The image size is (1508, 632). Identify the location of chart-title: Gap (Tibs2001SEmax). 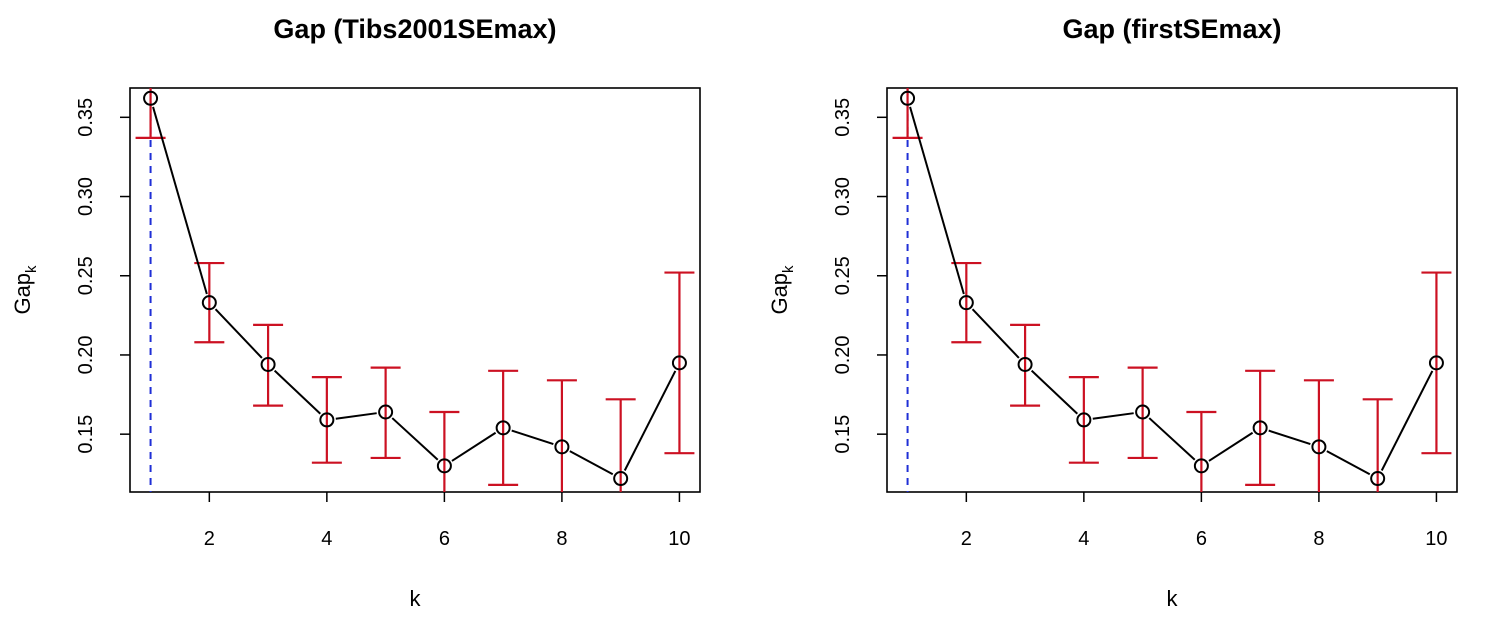
(414, 29).